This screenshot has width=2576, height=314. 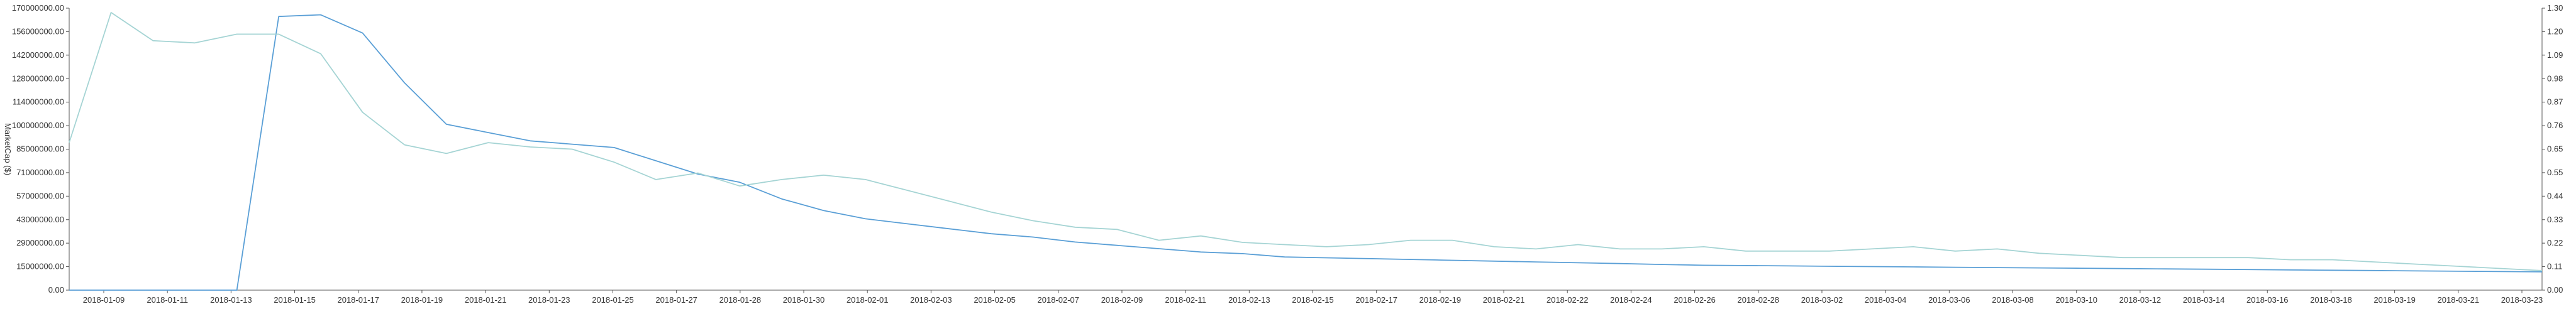 What do you see at coordinates (868, 300) in the screenshot?
I see `x-tick-label: 2018-02-01` at bounding box center [868, 300].